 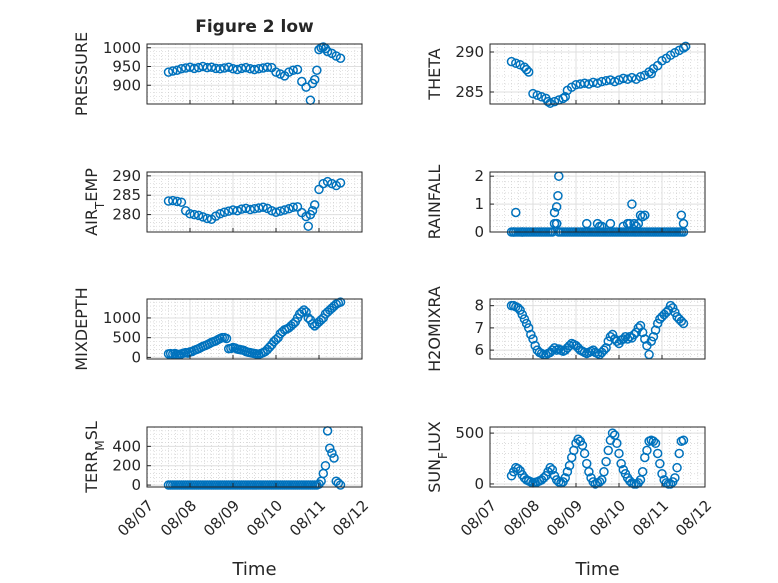 I want to click on series-mixdepth, so click(x=254, y=328).